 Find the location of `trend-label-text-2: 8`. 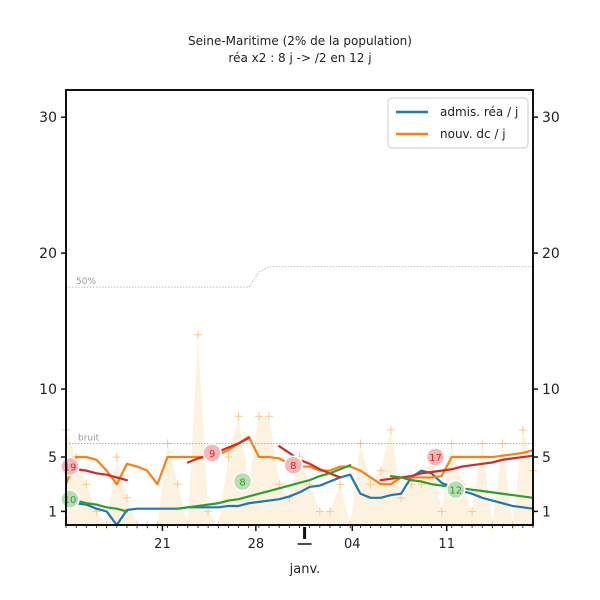

trend-label-text-2: 8 is located at coordinates (293, 466).